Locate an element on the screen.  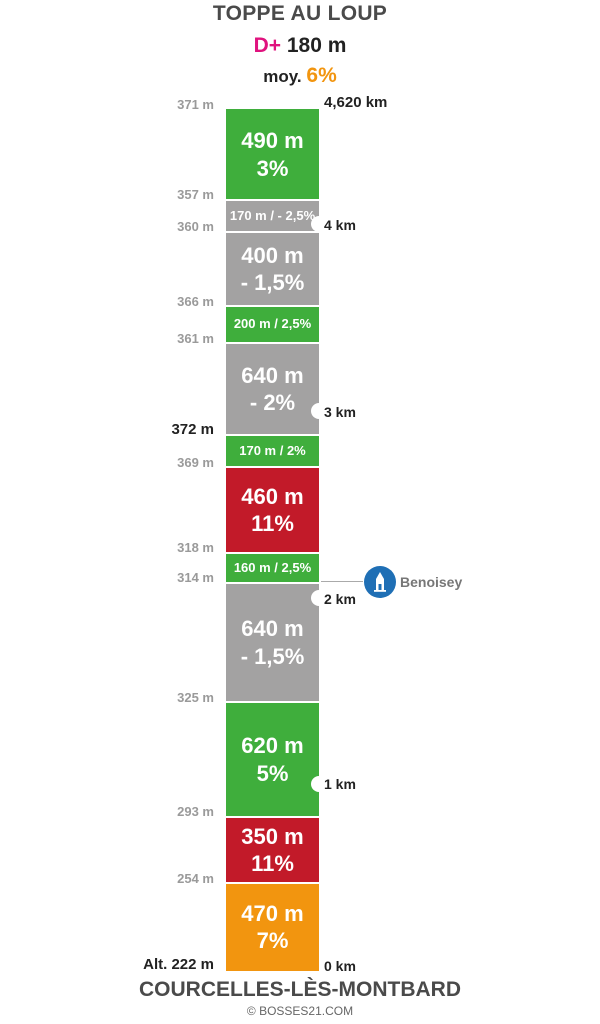
segment-10: 620 m 5% is located at coordinates (272, 759).